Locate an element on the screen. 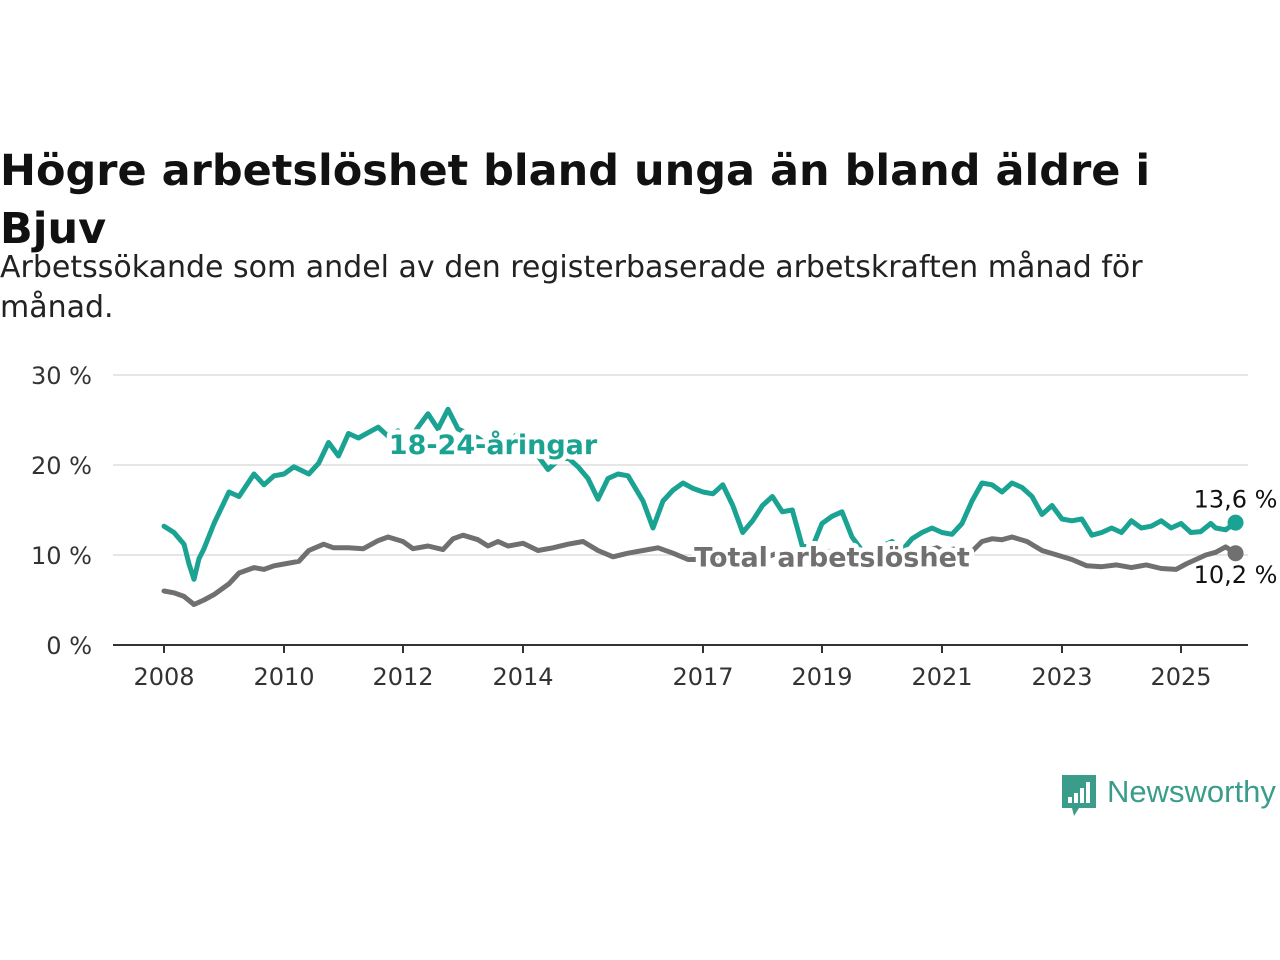 This screenshot has height=960, width=1280. newsworthy-logo-icon is located at coordinates (1079, 795).